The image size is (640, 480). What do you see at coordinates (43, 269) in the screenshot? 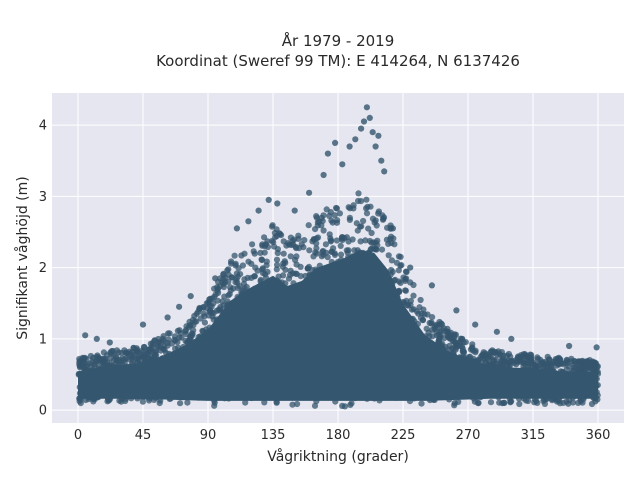
I see `y-axis-ticks: 0 1 2 3 4` at bounding box center [43, 269].